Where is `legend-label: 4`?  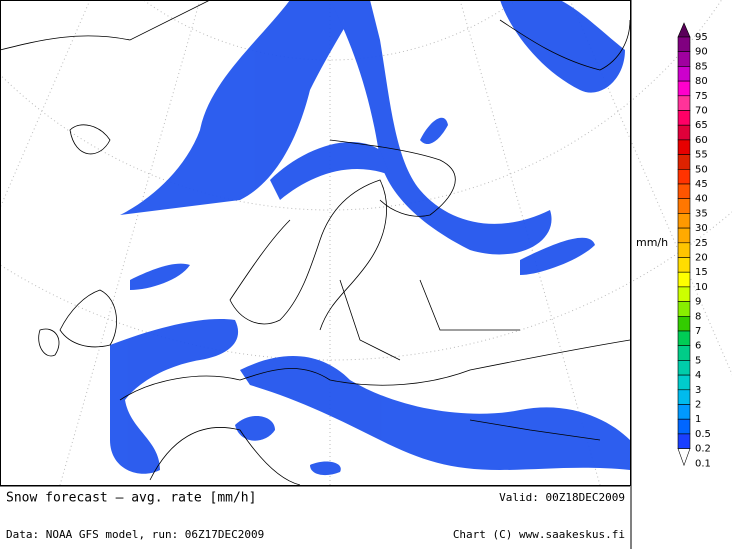 legend-label: 4 is located at coordinates (698, 375).